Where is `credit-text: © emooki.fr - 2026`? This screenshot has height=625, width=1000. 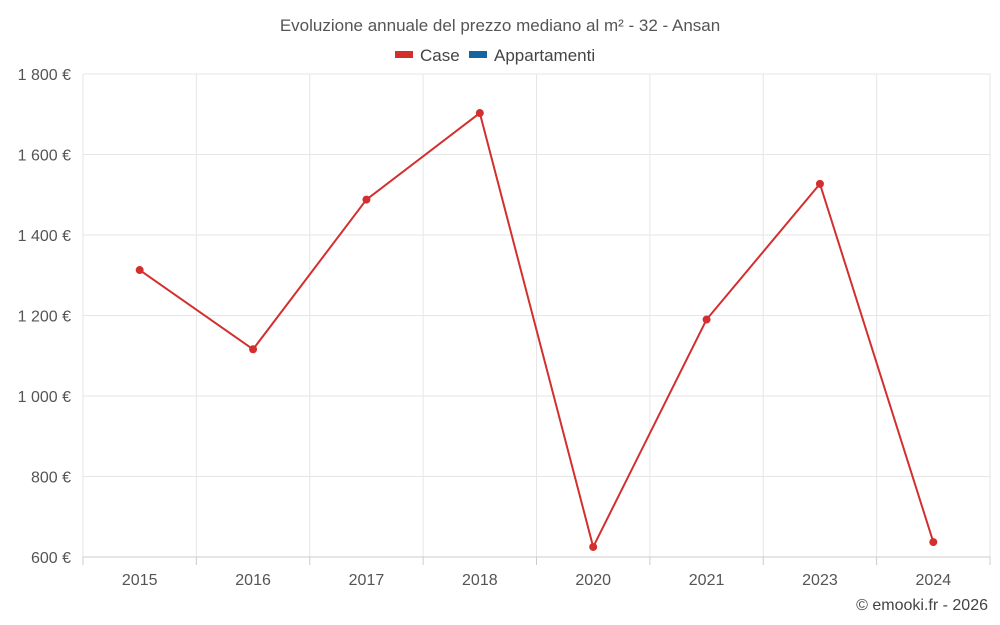
credit-text: © emooki.fr - 2026 is located at coordinates (922, 605).